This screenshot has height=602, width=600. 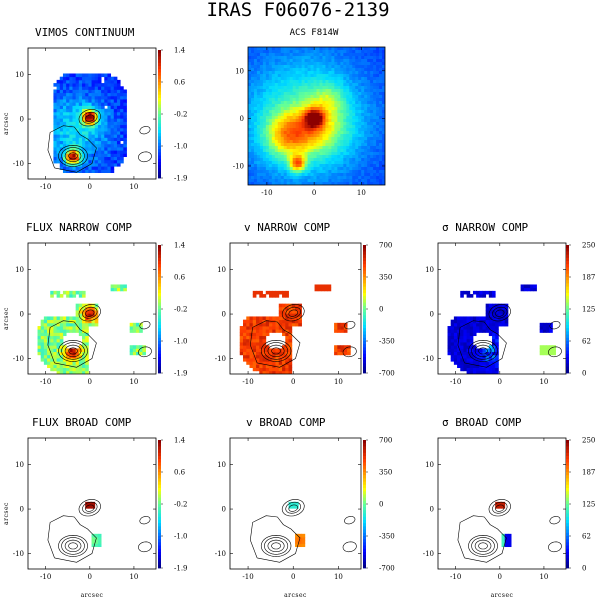 I want to click on panel-title: FLUX NARROW COMP, so click(x=79, y=227).